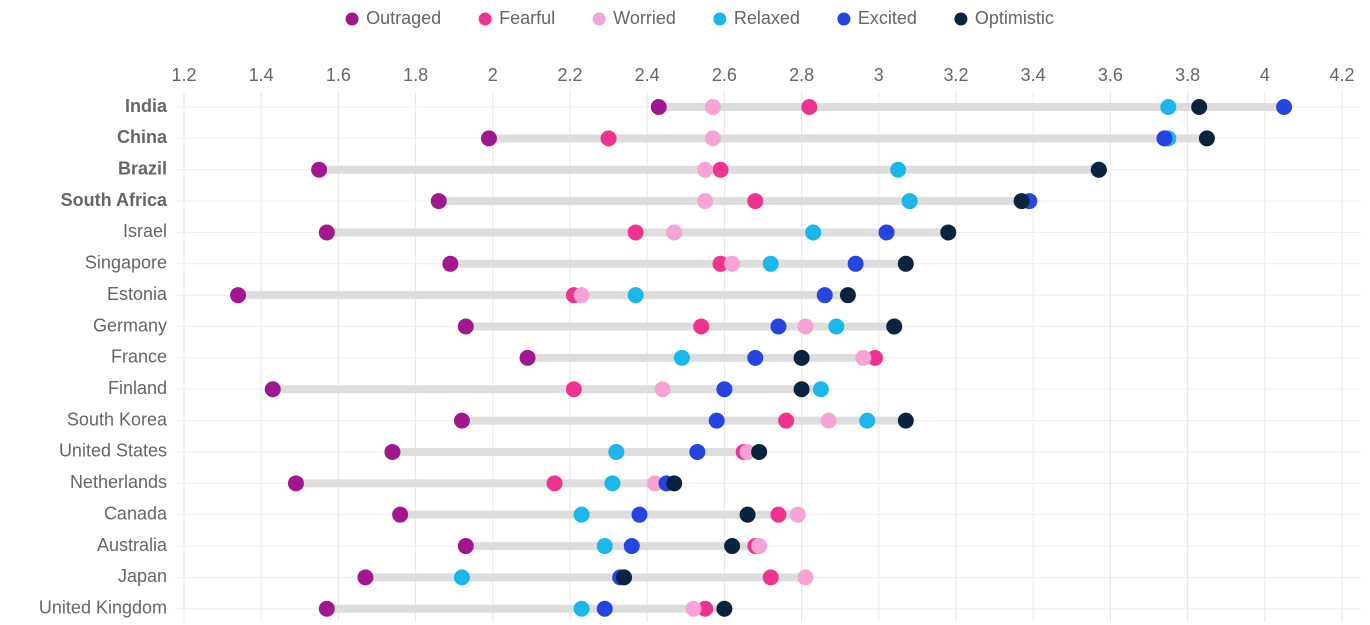 The height and width of the screenshot is (625, 1370). Describe the element at coordinates (261, 75) in the screenshot. I see `x-tick-label: 1.4` at that location.